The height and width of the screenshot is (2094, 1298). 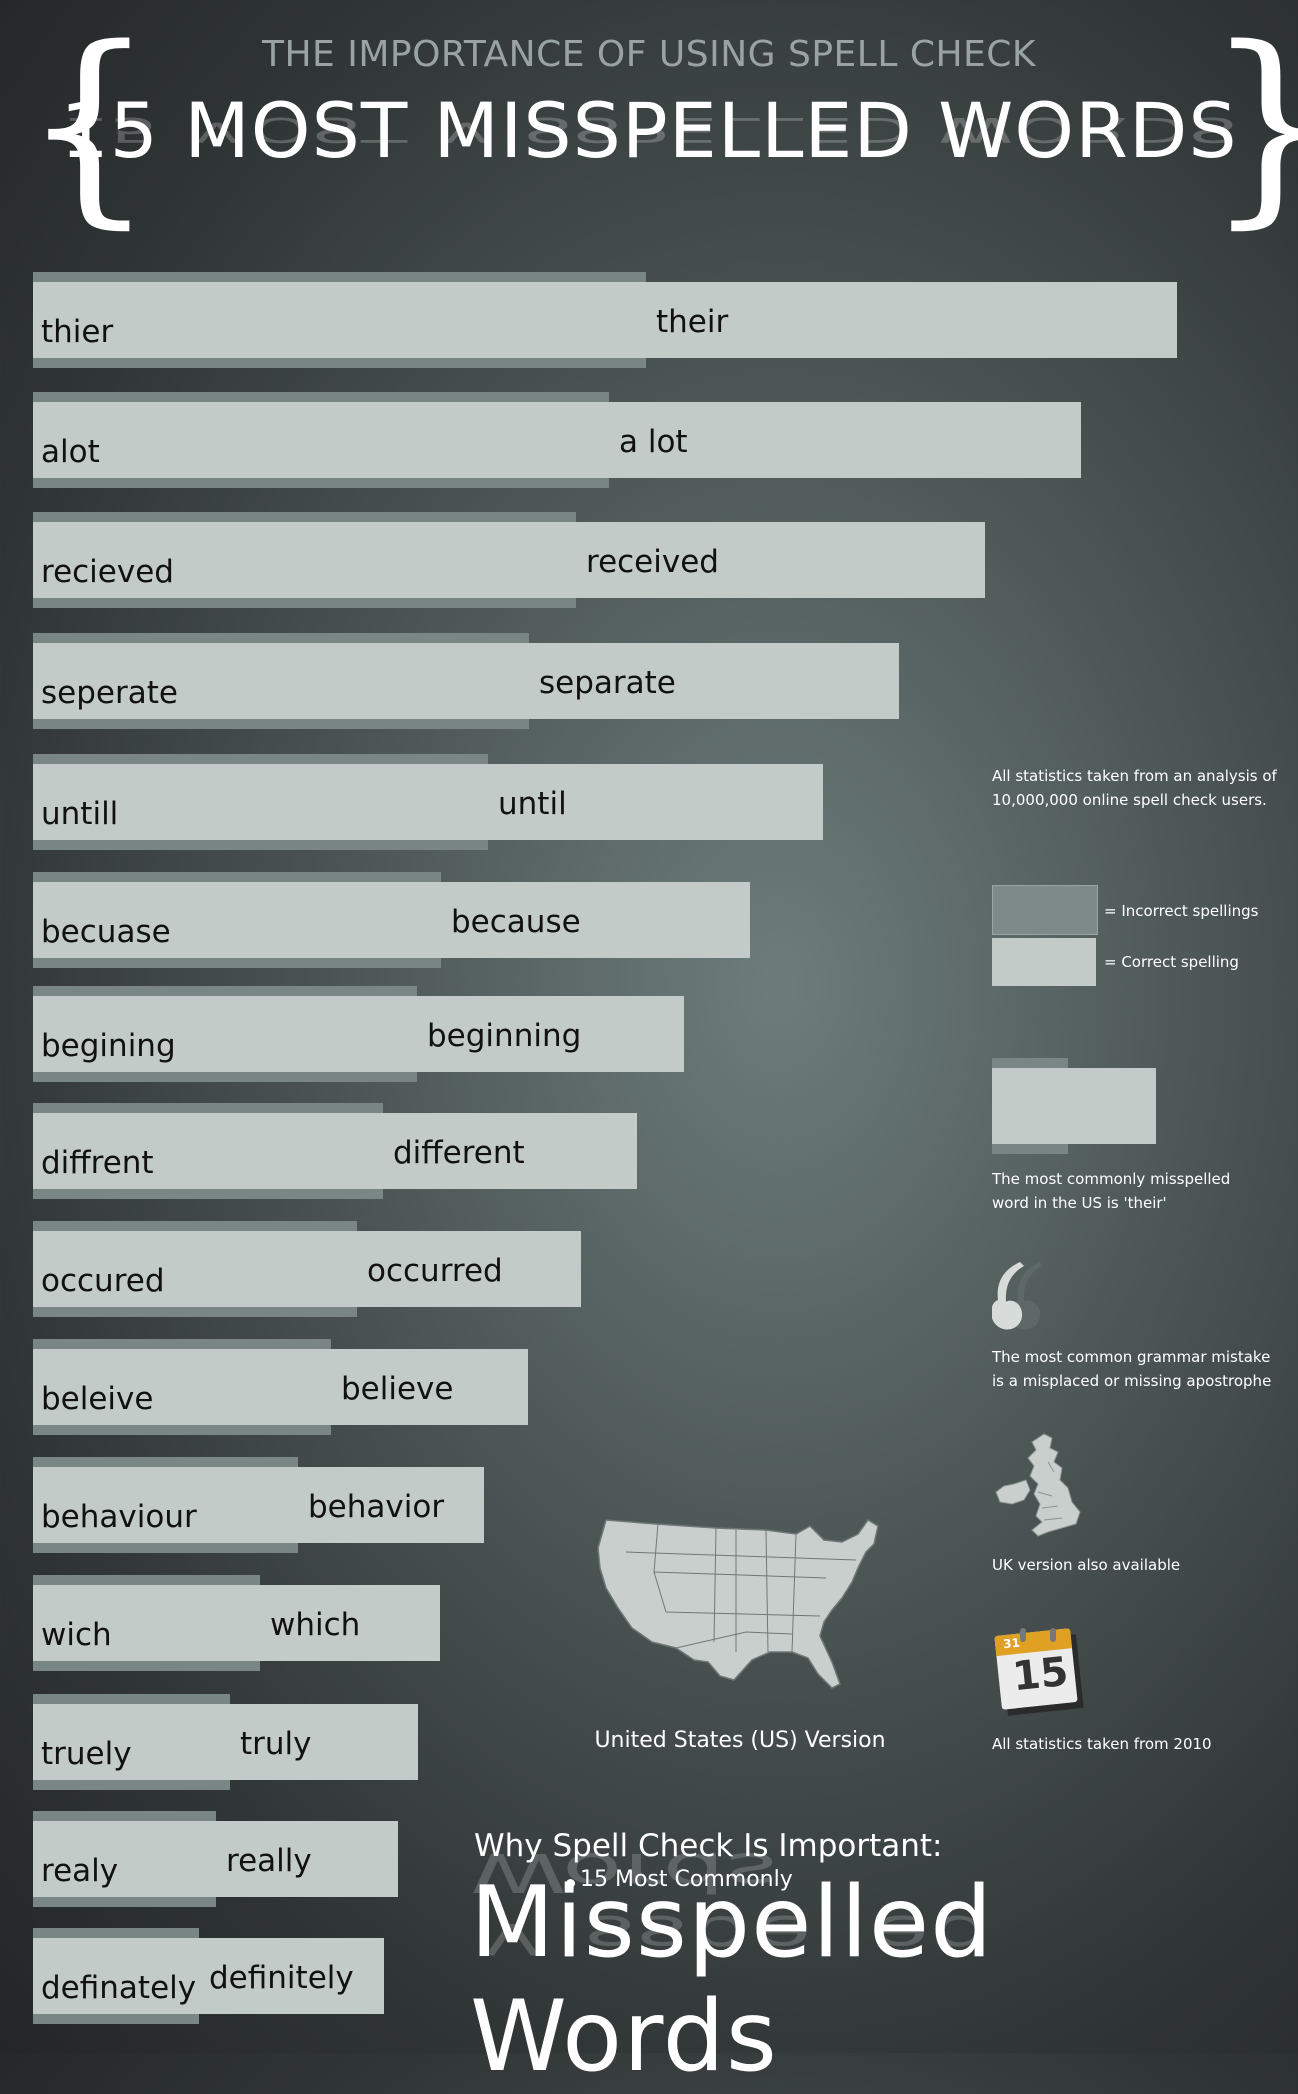 I want to click on correct-spelling-bar: really, so click(x=307, y=1859).